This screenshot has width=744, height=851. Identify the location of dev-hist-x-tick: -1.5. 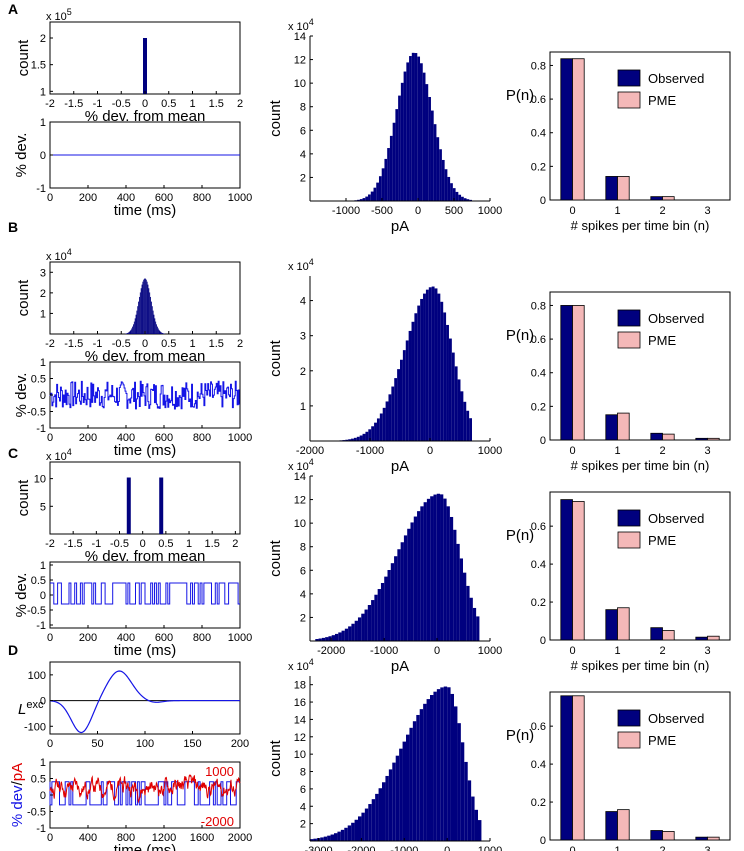
(73, 544).